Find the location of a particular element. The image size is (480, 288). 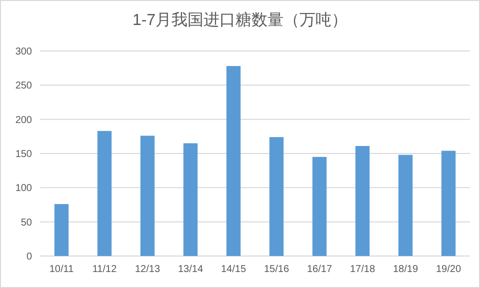

x-tick-label: 16/17 is located at coordinates (319, 269).